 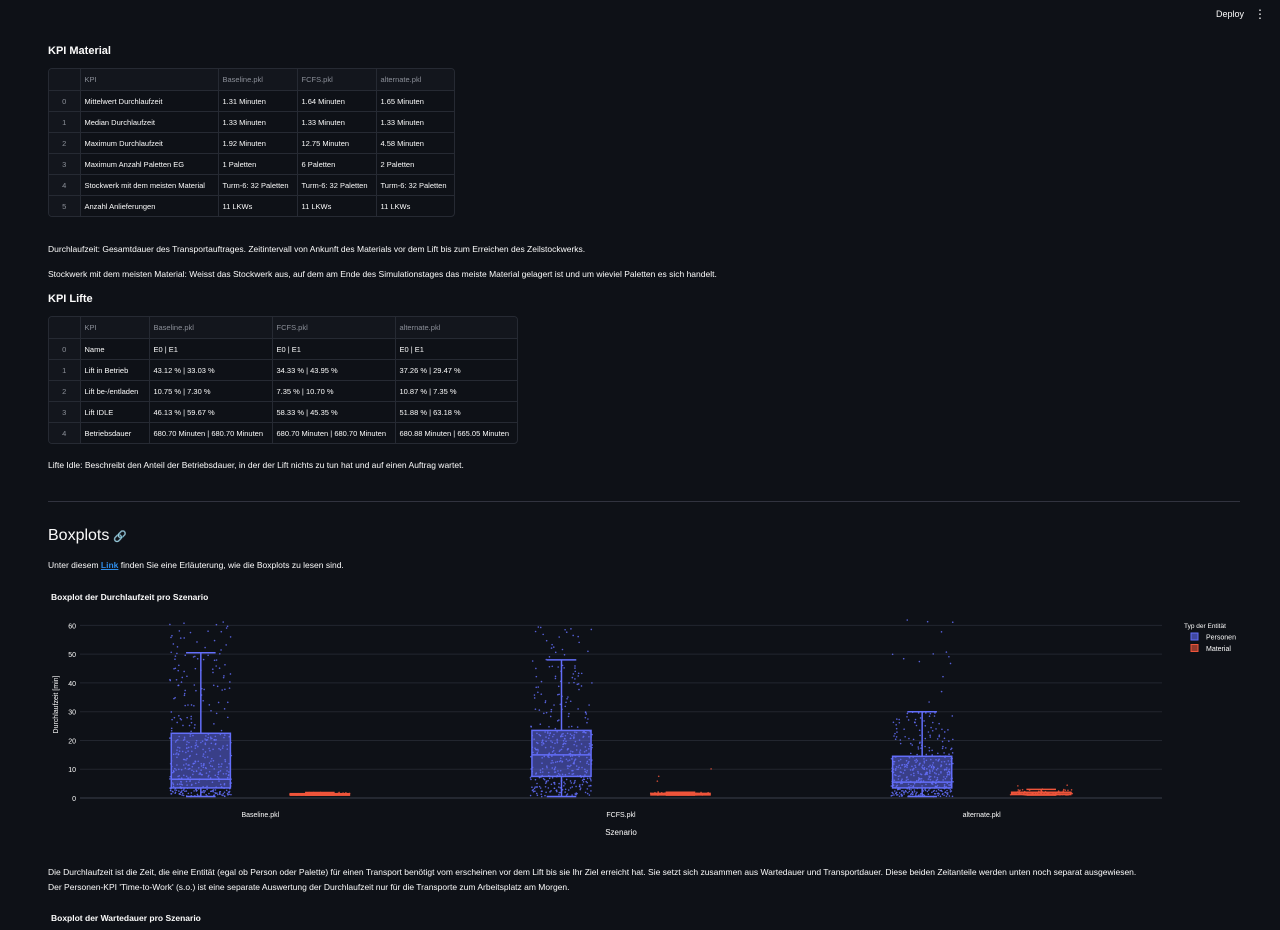 I want to click on row-index: 3, so click(x=65, y=412).